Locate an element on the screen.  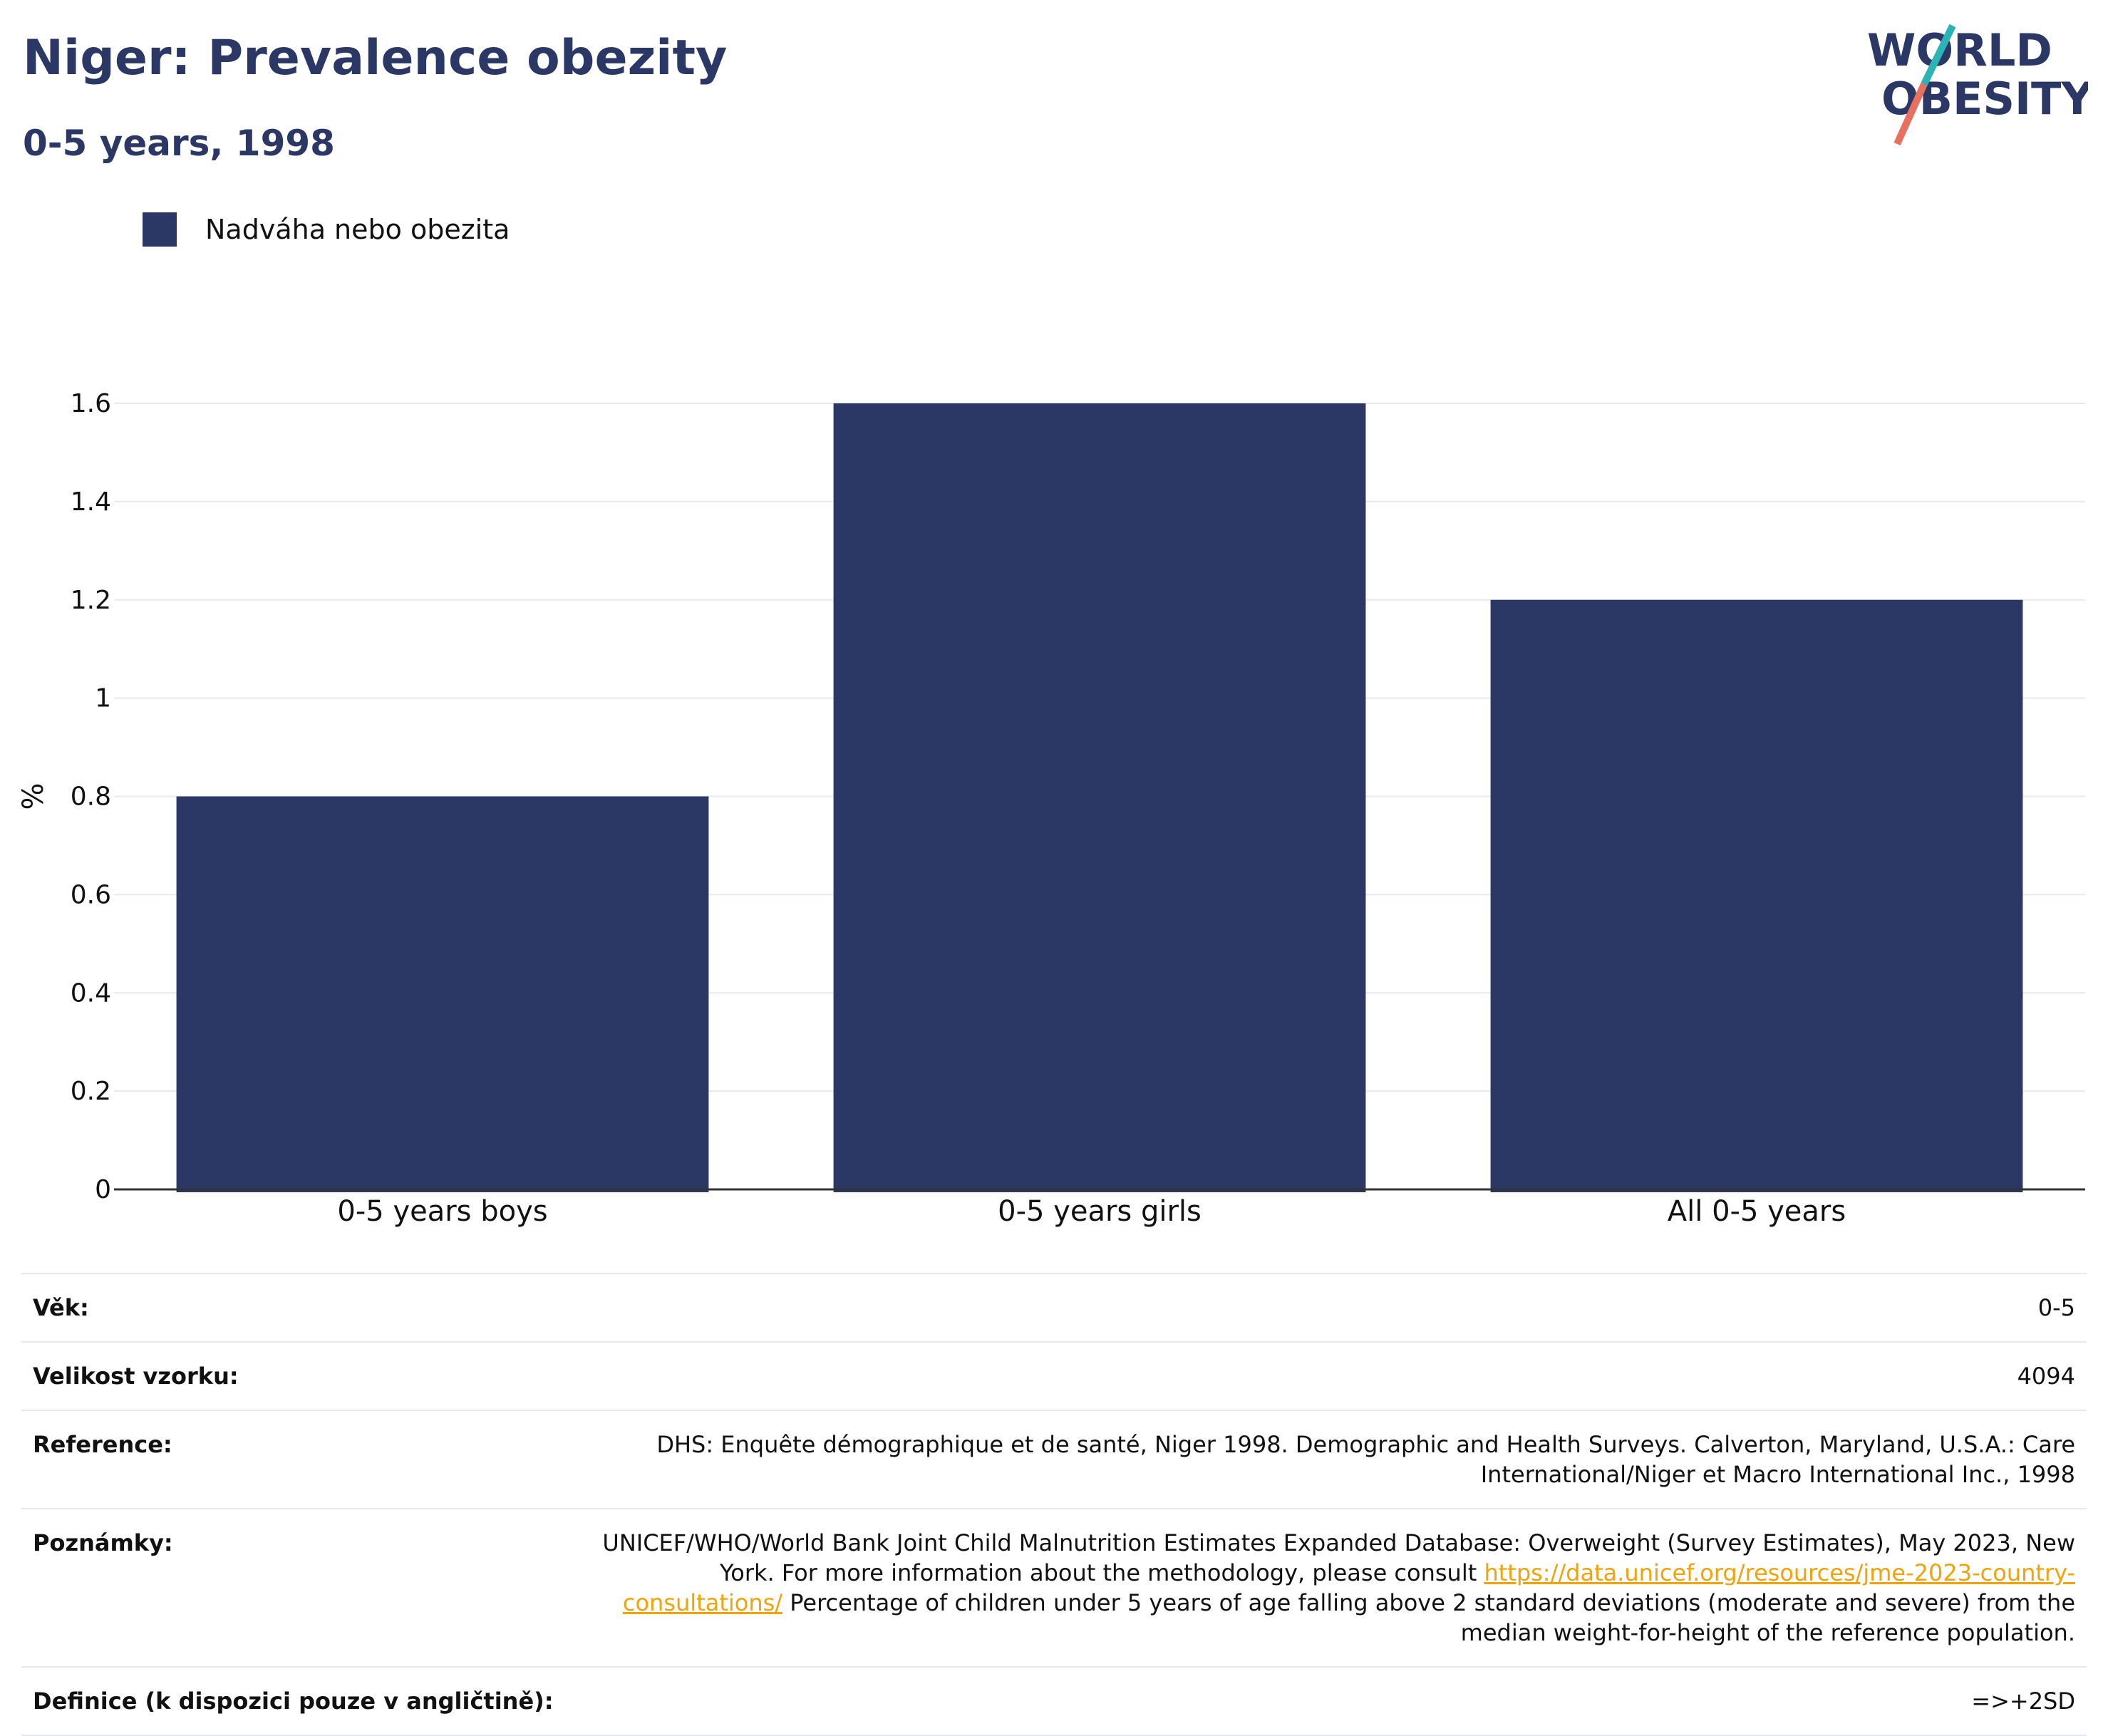
reference-label: Reference: is located at coordinates (103, 1444).